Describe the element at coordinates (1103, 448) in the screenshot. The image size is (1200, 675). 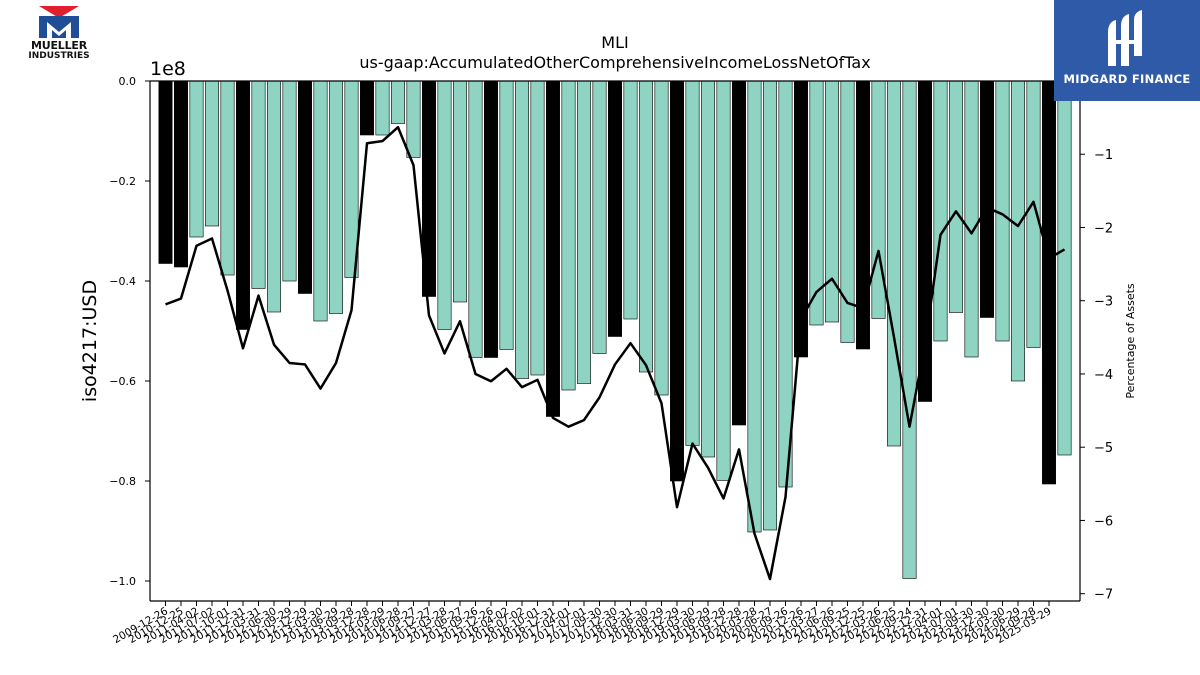
I see `y2-tick-label: −5` at that location.